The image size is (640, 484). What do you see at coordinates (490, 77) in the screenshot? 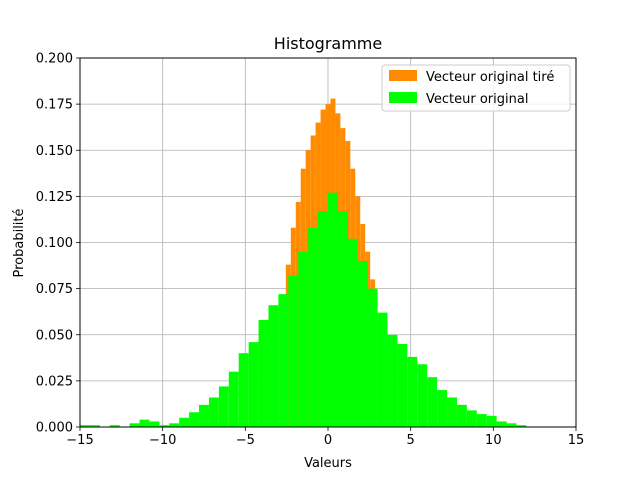
I see `legend-label-drawn: Vecteur original tiré` at bounding box center [490, 77].